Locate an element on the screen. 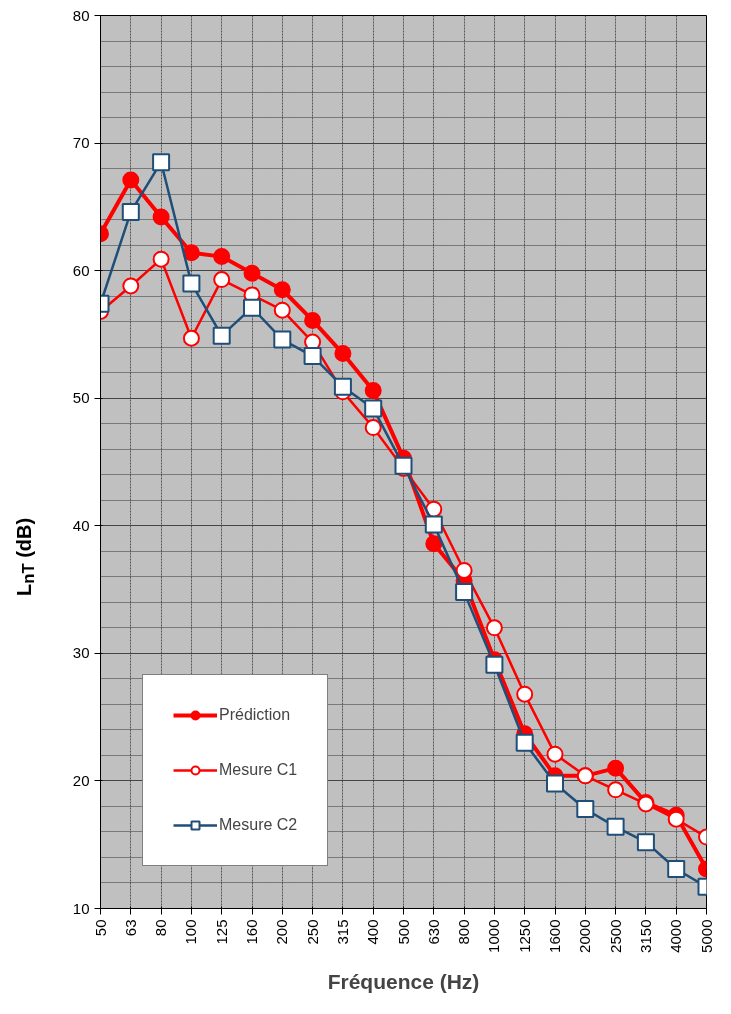 The width and height of the screenshot is (731, 1014). y-tick-label: 40 is located at coordinates (81, 525).